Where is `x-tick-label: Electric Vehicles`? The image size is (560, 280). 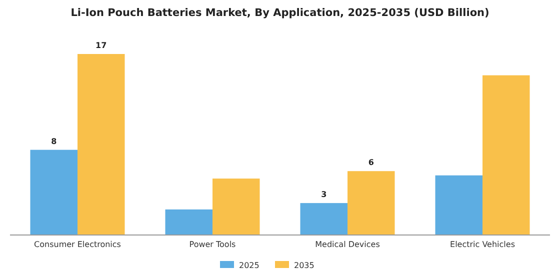 x-tick-label: Electric Vehicles is located at coordinates (482, 244).